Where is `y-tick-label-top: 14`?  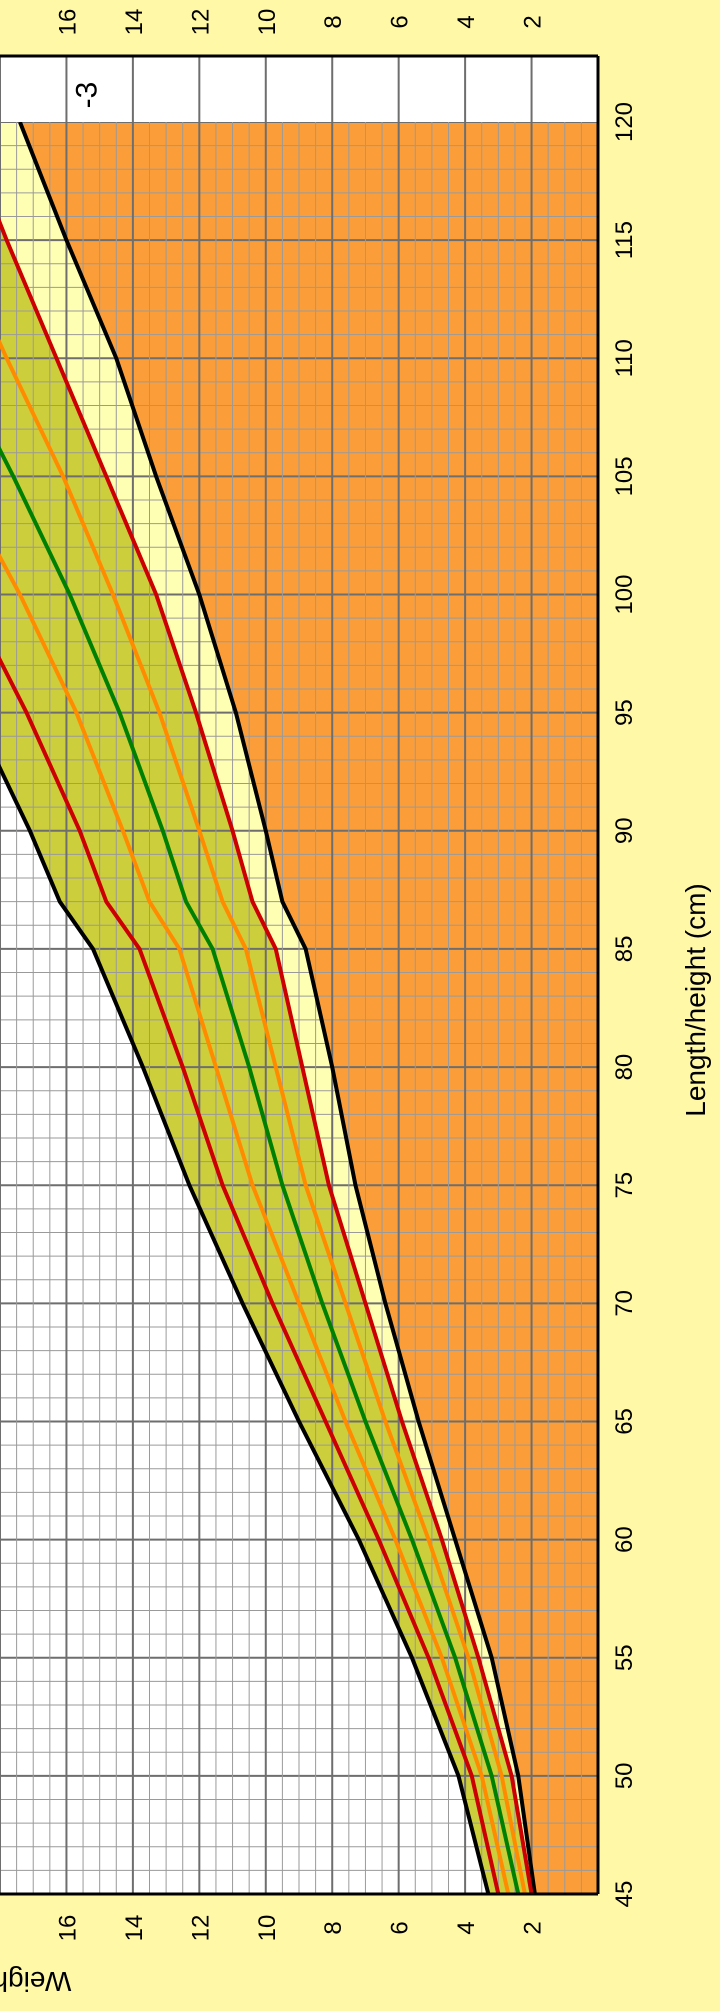 y-tick-label-top: 14 is located at coordinates (134, 22).